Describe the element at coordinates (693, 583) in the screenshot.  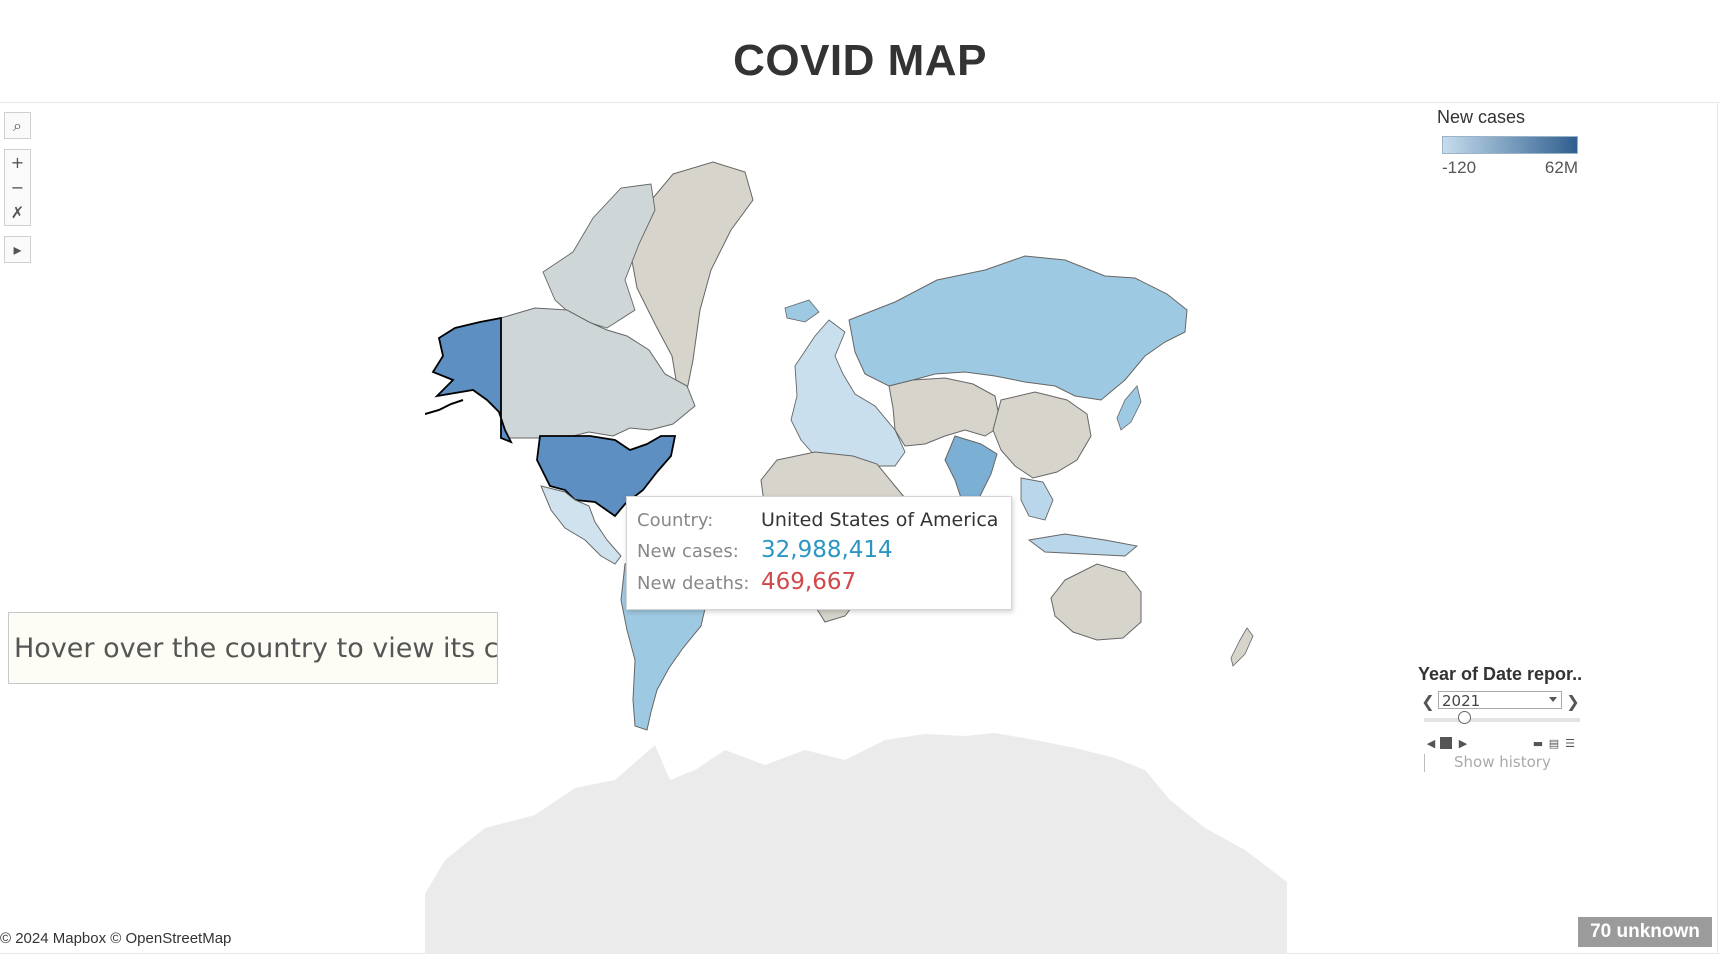
I see `tooltip-deaths-label: New deaths:` at that location.